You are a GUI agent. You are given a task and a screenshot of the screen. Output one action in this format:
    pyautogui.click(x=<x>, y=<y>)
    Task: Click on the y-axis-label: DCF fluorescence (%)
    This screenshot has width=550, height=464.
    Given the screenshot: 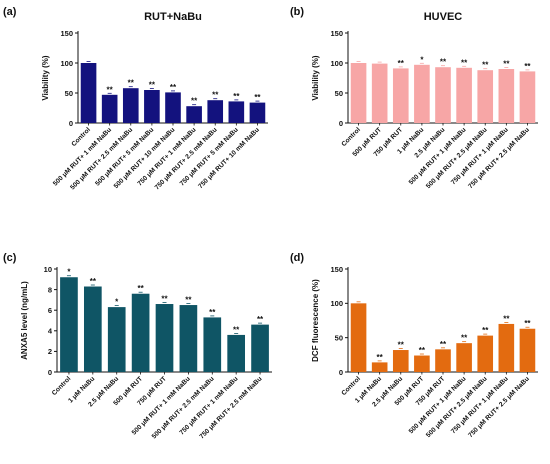 What is the action you would take?
    pyautogui.click(x=315, y=320)
    